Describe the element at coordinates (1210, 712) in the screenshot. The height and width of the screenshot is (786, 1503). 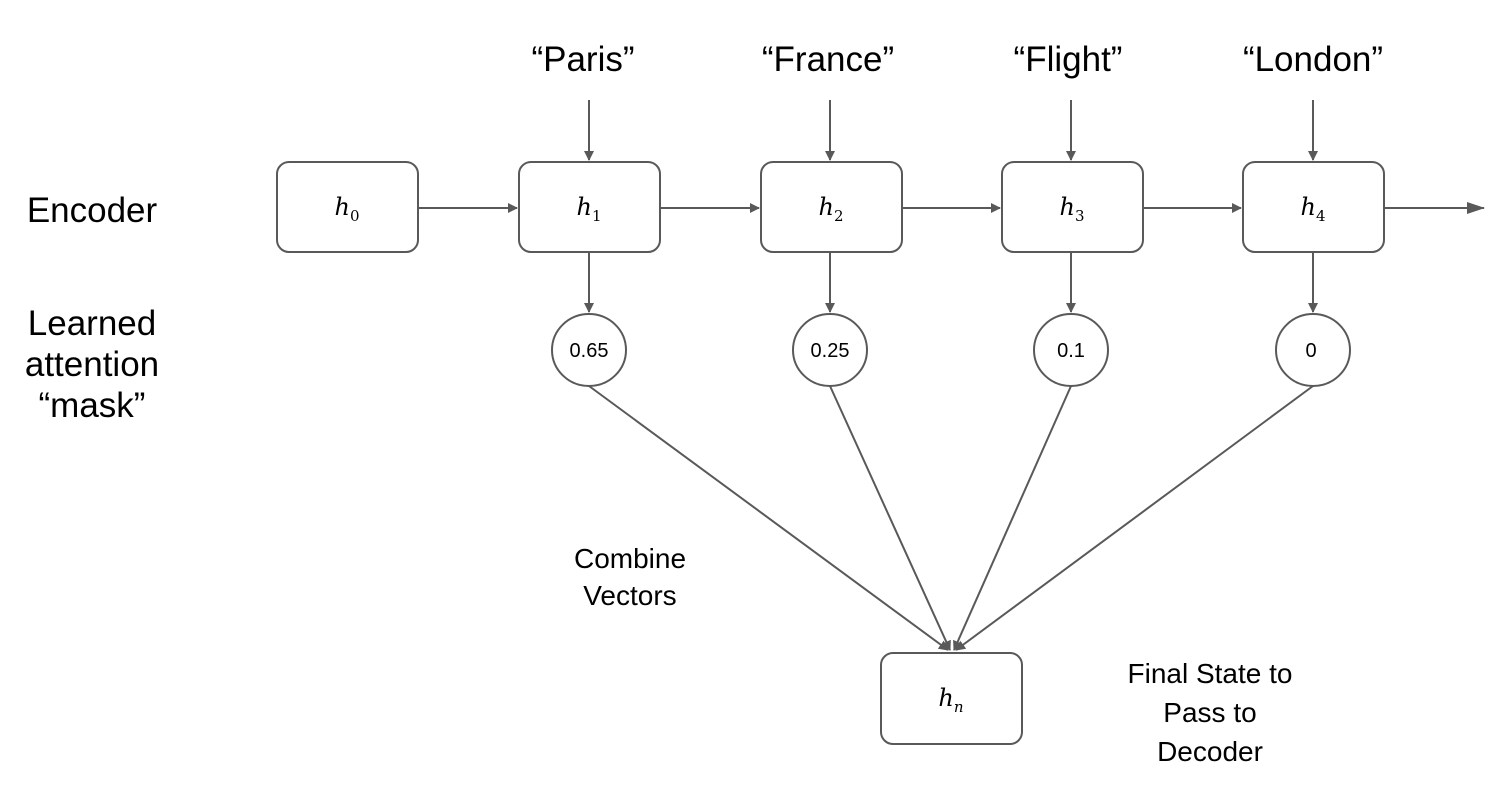
I see `final-note-line2: Pass to` at that location.